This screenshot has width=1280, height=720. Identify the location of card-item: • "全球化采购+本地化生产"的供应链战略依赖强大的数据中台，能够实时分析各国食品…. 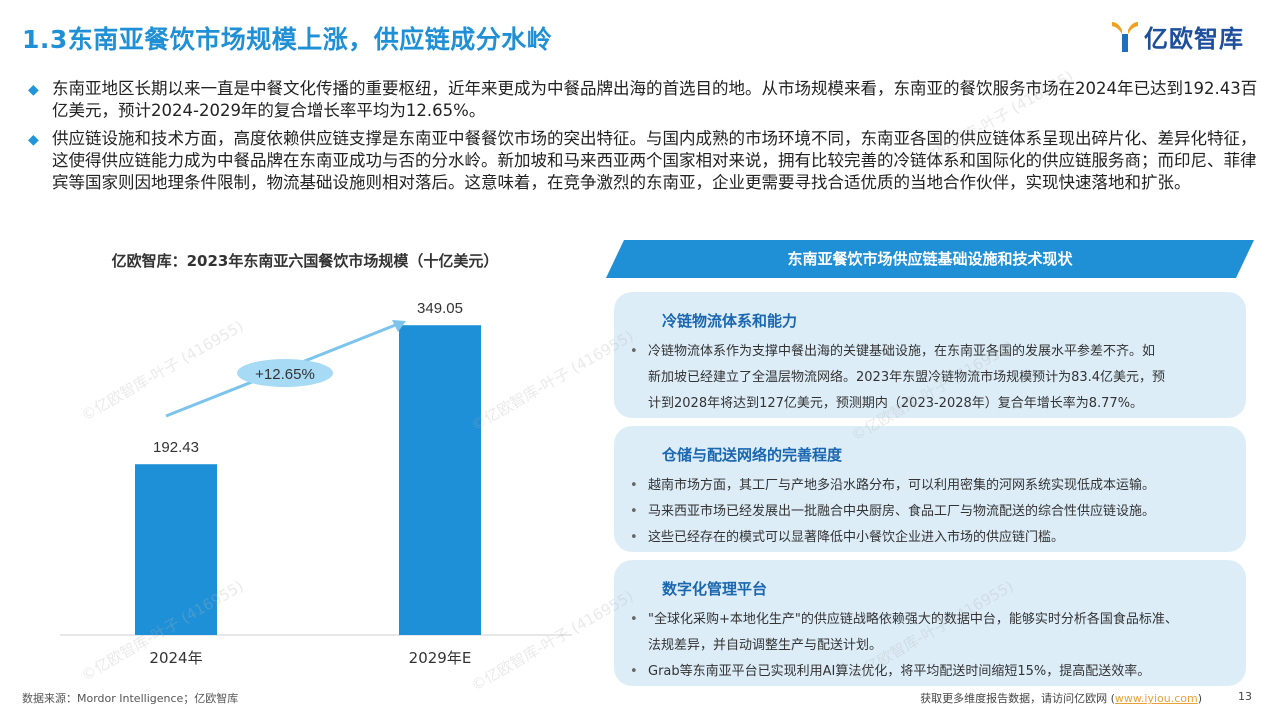
(929, 620).